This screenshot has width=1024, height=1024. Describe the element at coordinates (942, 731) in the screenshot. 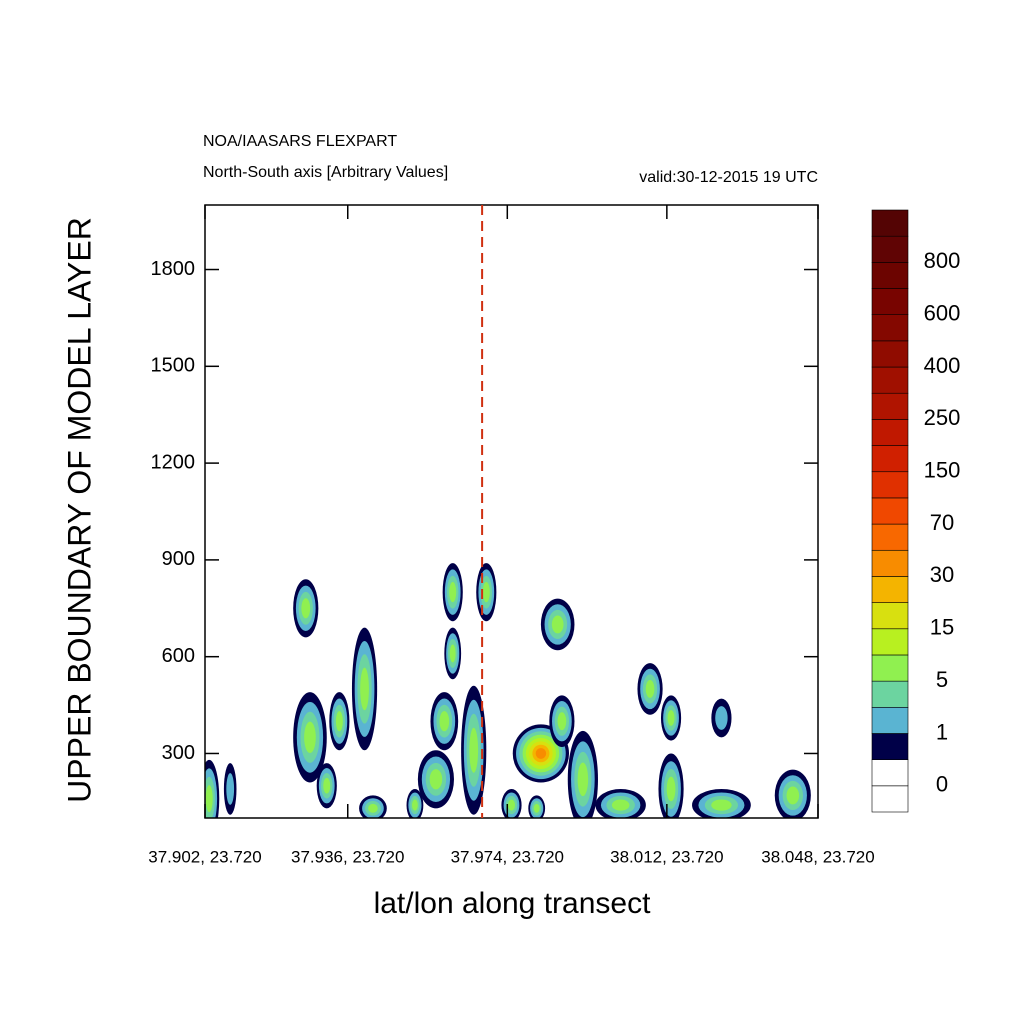

I see `colorbar-label: 1` at that location.